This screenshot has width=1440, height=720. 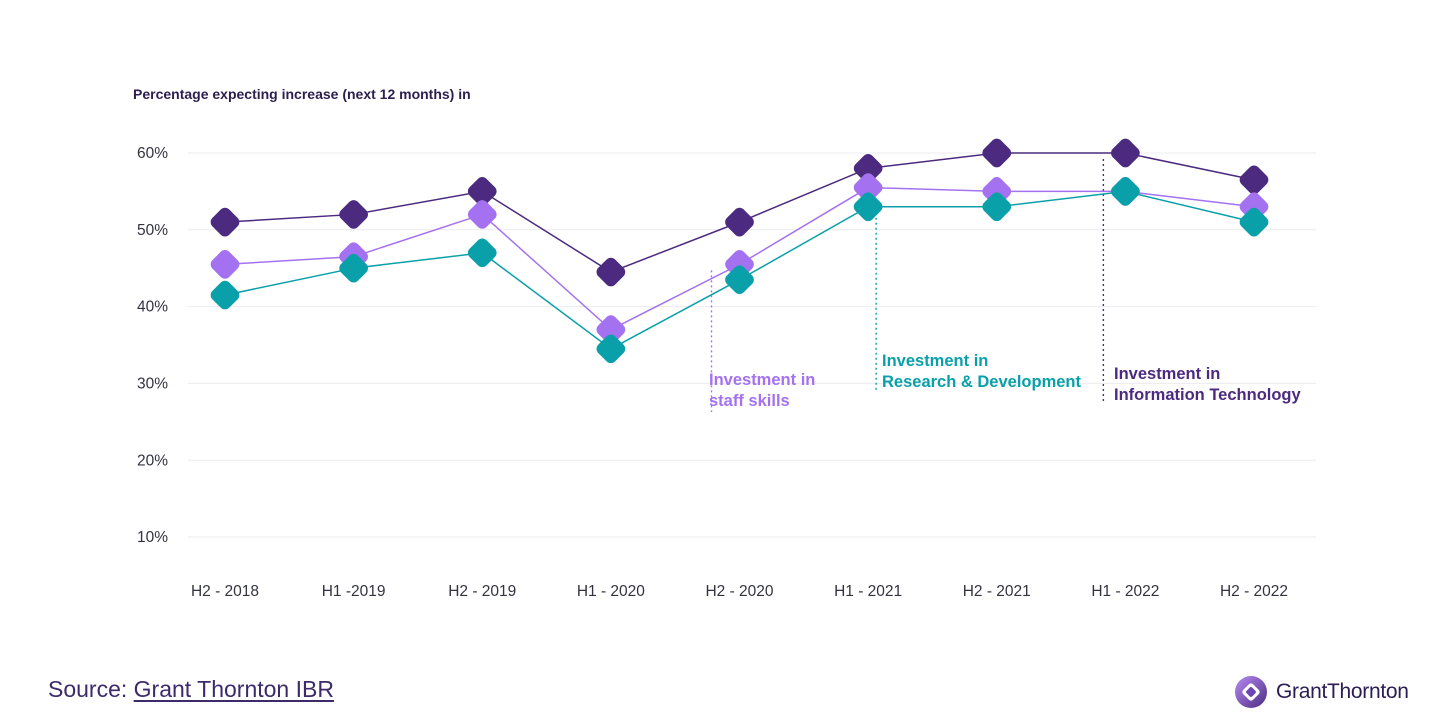 What do you see at coordinates (152, 345) in the screenshot?
I see `y-axis-ticks: 10% 20% 30% 40% 50% 60%` at bounding box center [152, 345].